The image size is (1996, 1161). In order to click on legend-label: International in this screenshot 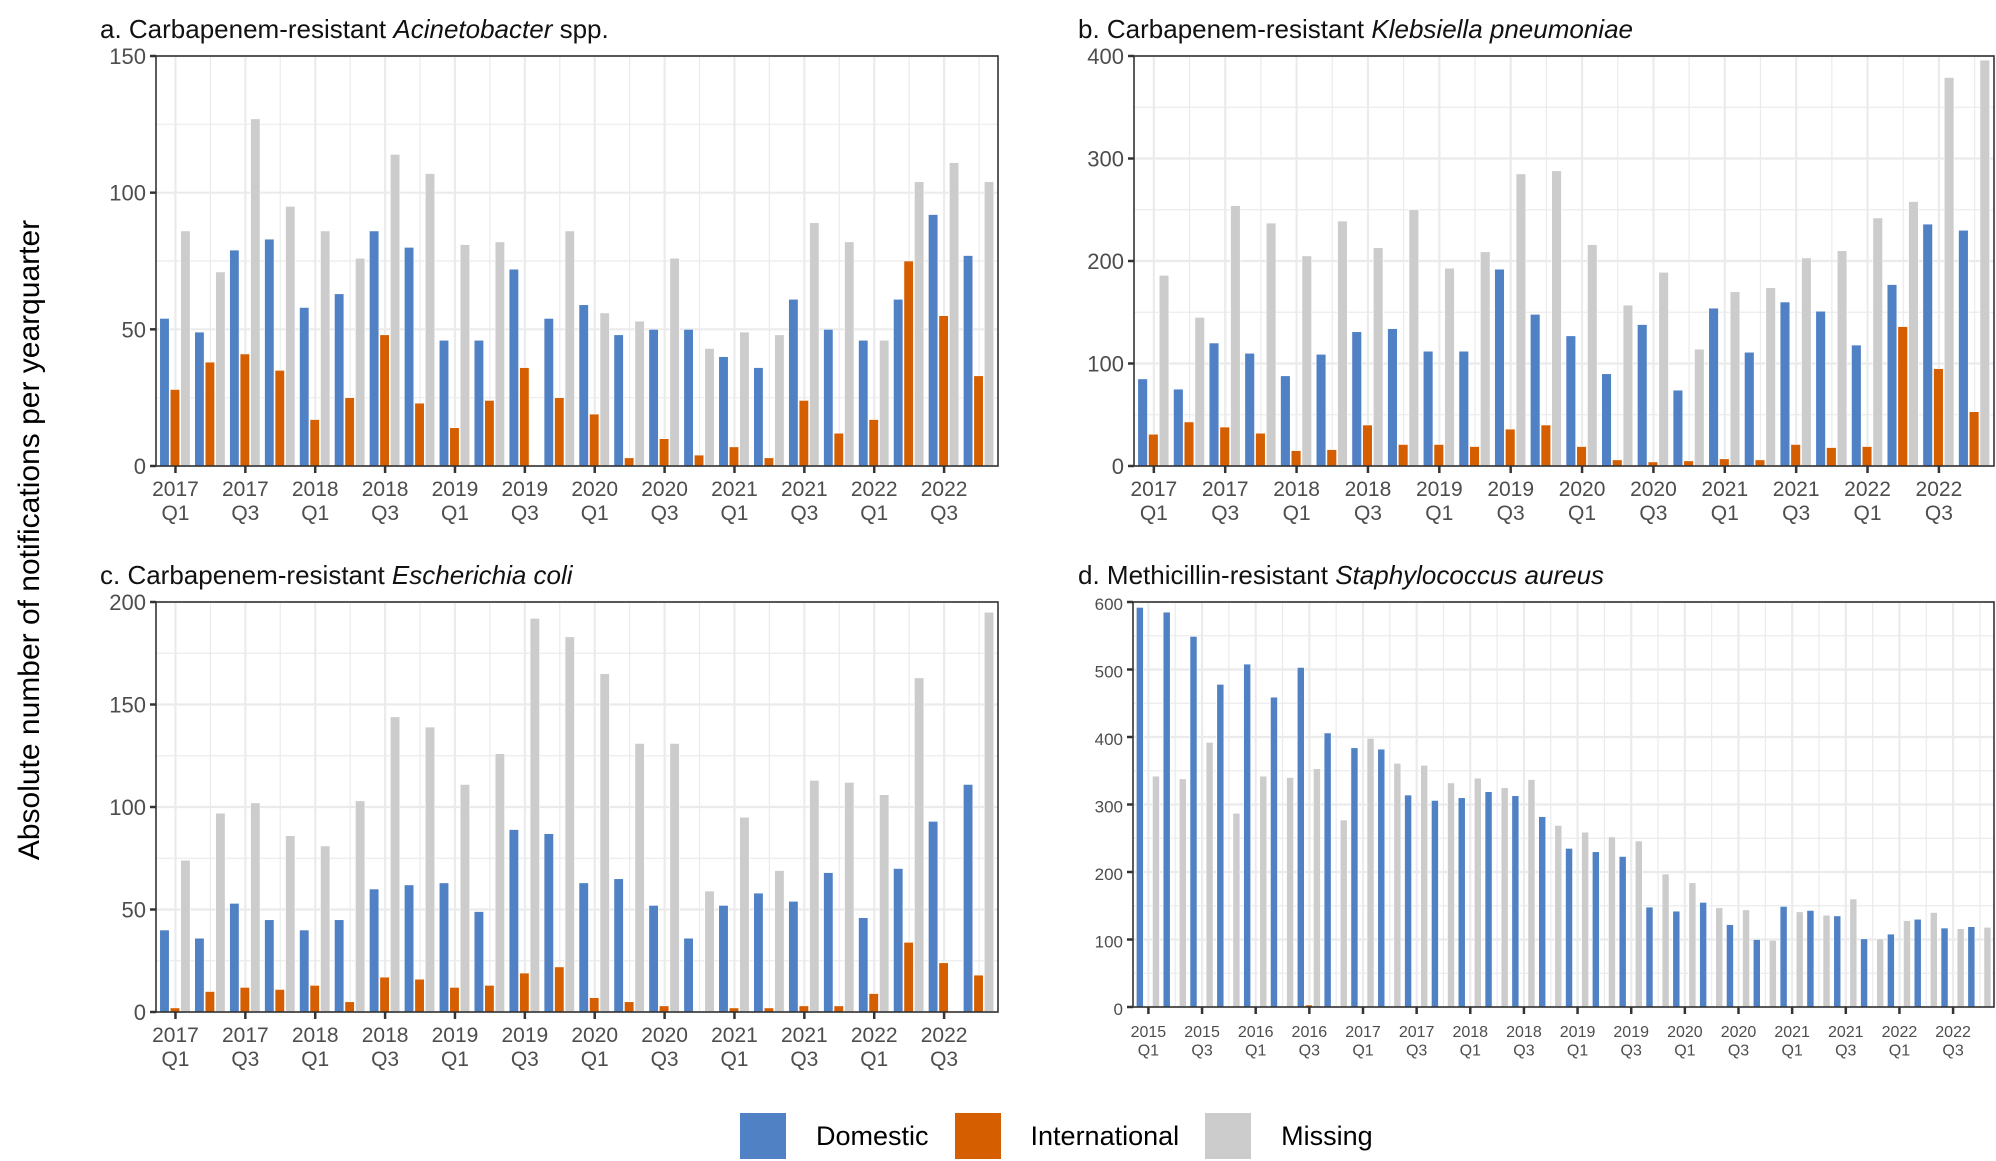, I will do `click(1105, 1135)`.